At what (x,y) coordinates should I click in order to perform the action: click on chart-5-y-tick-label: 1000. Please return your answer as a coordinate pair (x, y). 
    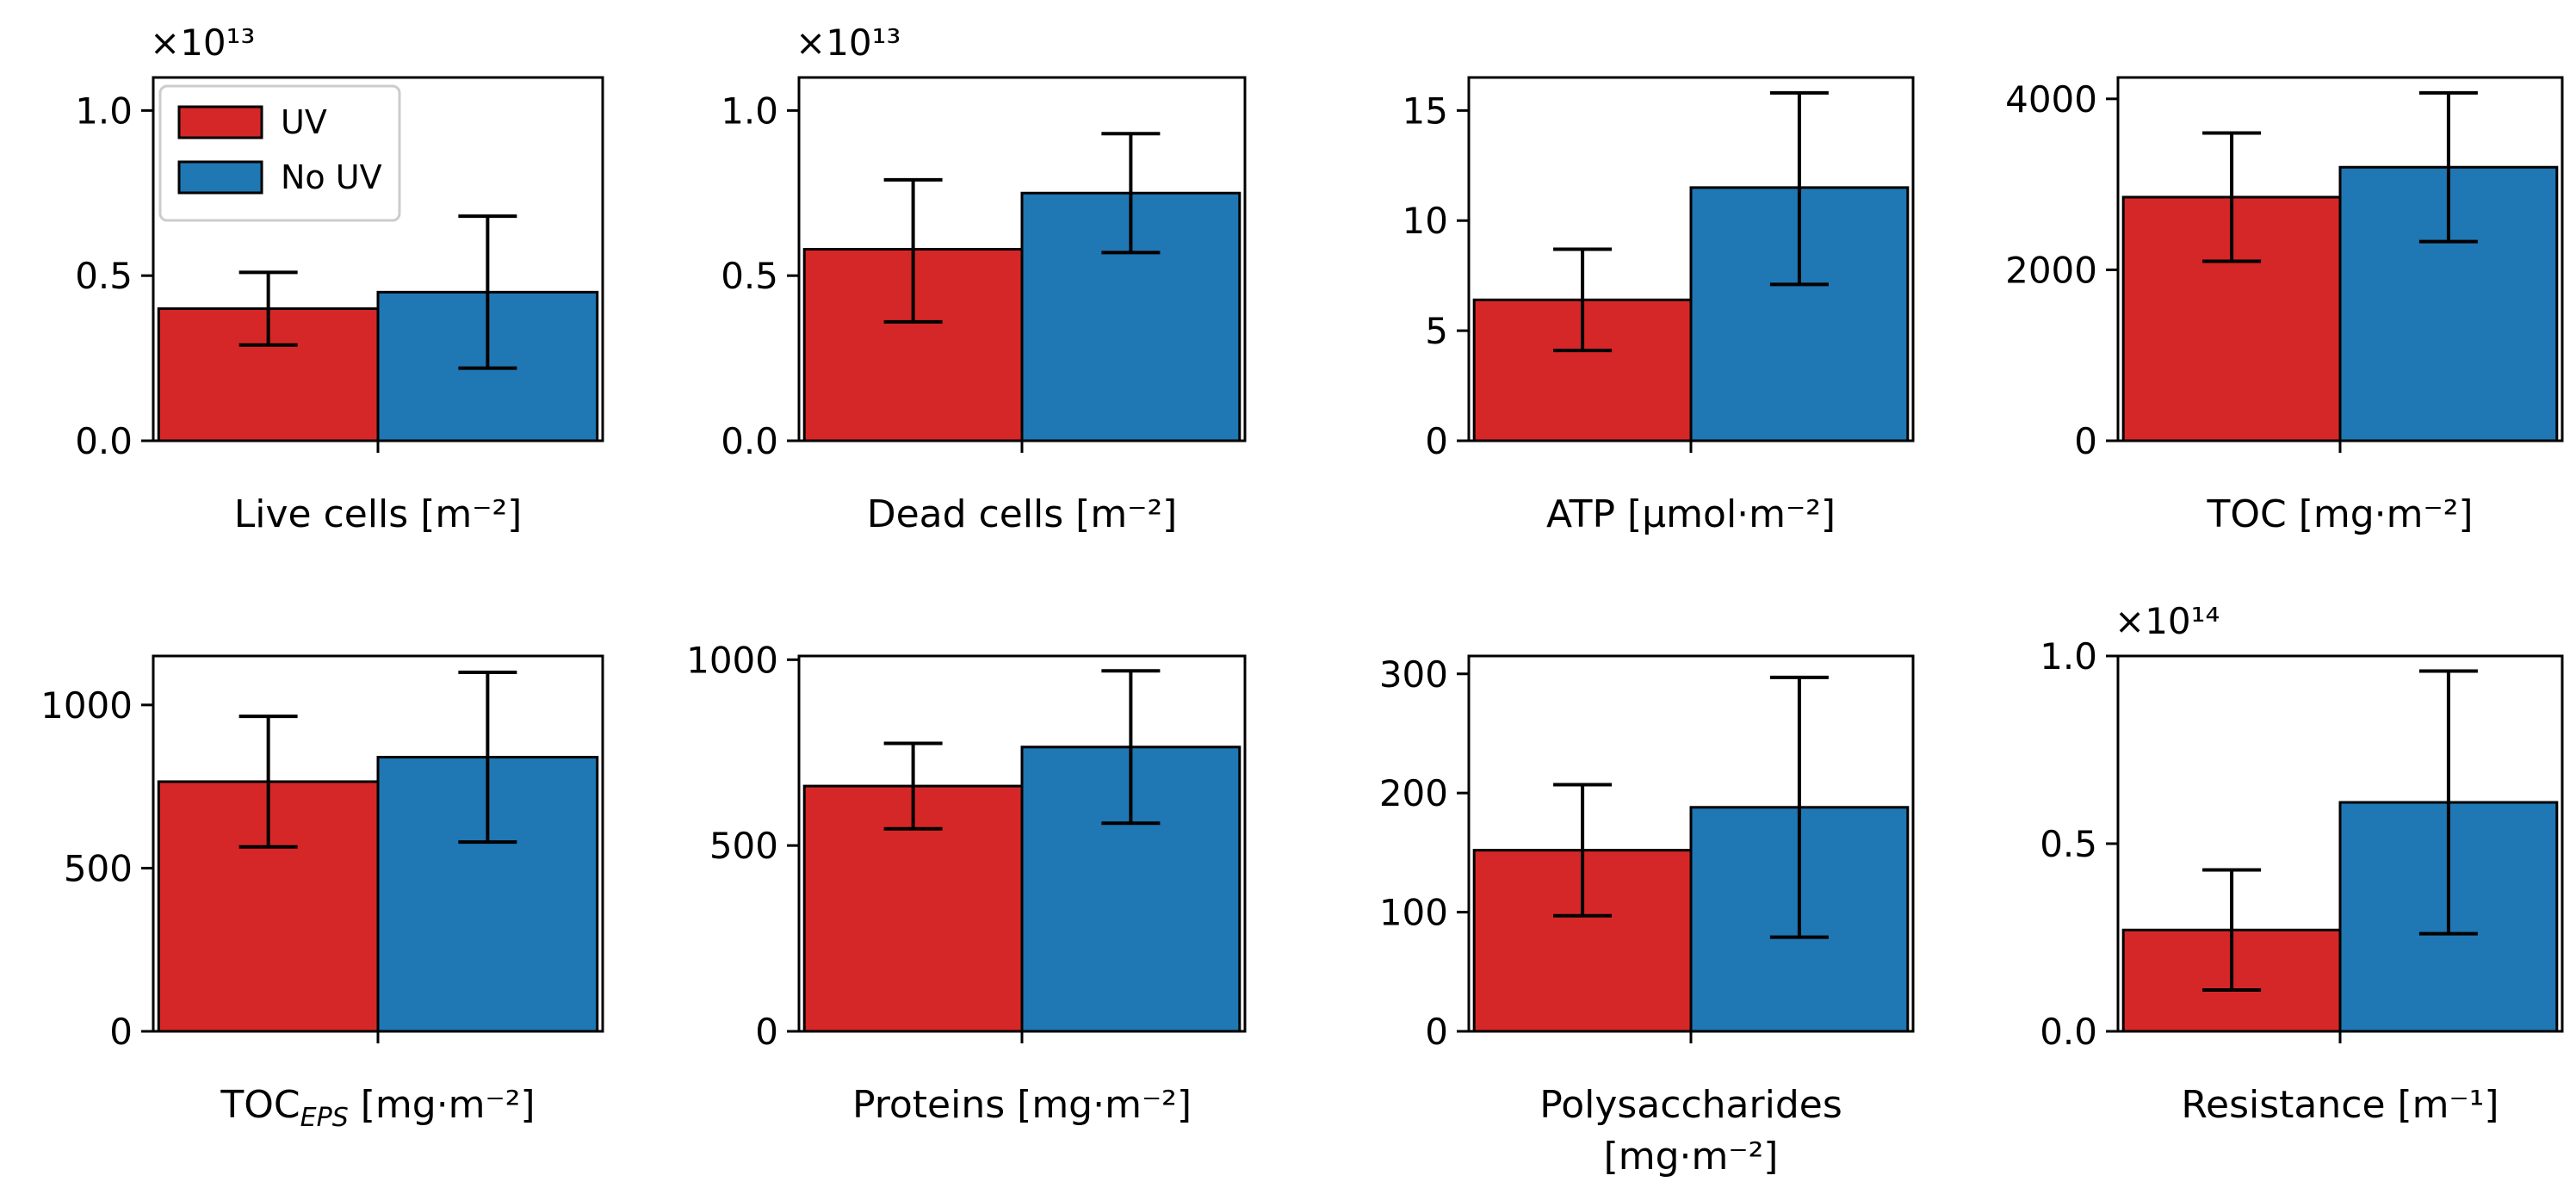
    Looking at the image, I should click on (86, 705).